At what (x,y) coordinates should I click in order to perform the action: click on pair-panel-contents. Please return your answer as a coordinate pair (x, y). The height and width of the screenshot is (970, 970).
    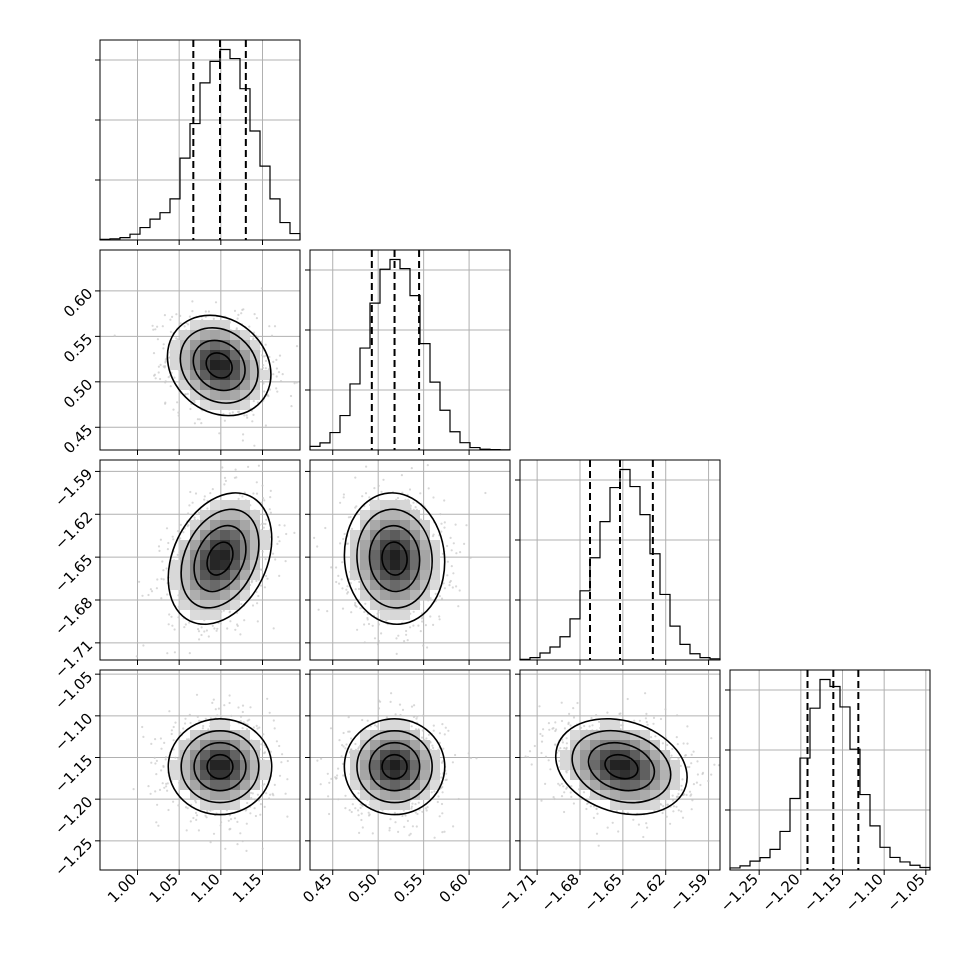
    Looking at the image, I should click on (206, 367).